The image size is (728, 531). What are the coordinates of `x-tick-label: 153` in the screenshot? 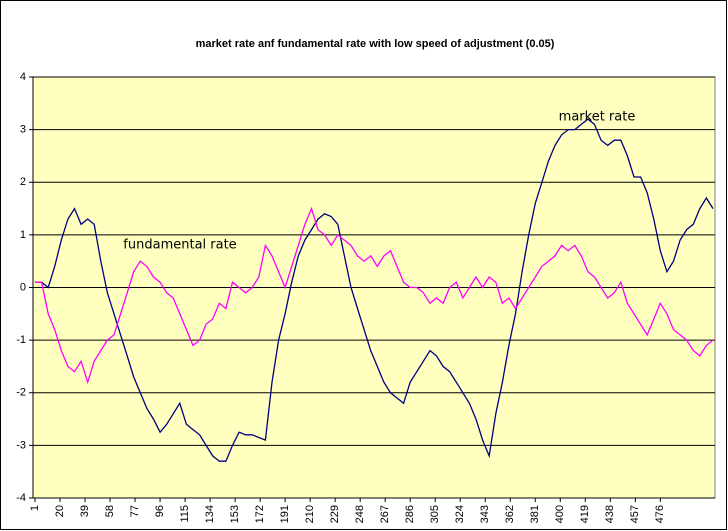 It's located at (235, 514).